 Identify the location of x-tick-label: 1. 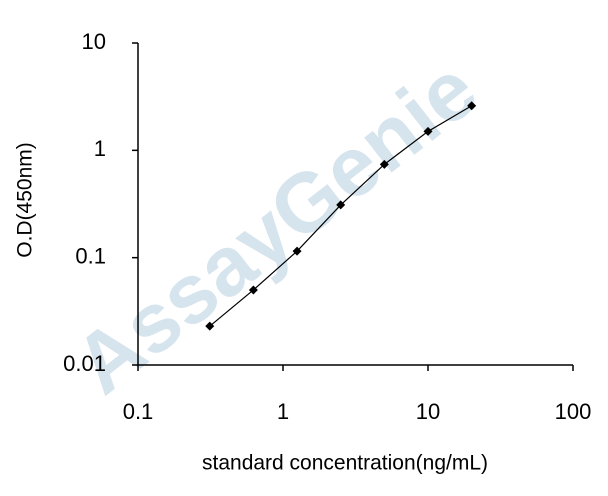
(283, 411).